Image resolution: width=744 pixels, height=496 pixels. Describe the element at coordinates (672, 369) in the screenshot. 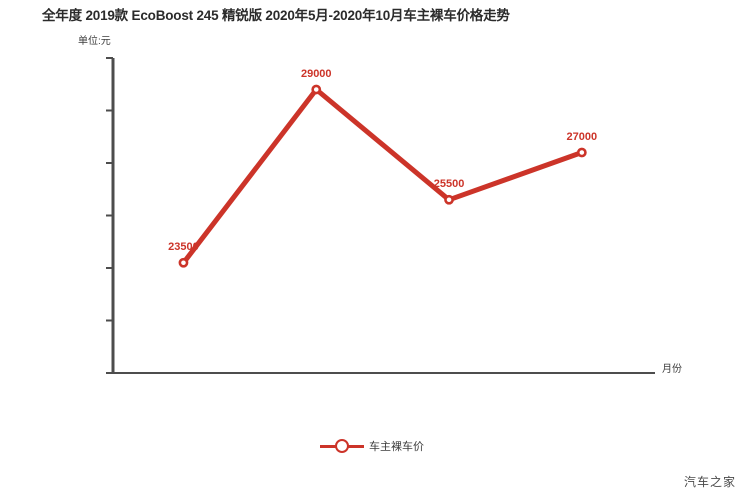

I see `x-axis-unit-label: 月份` at that location.